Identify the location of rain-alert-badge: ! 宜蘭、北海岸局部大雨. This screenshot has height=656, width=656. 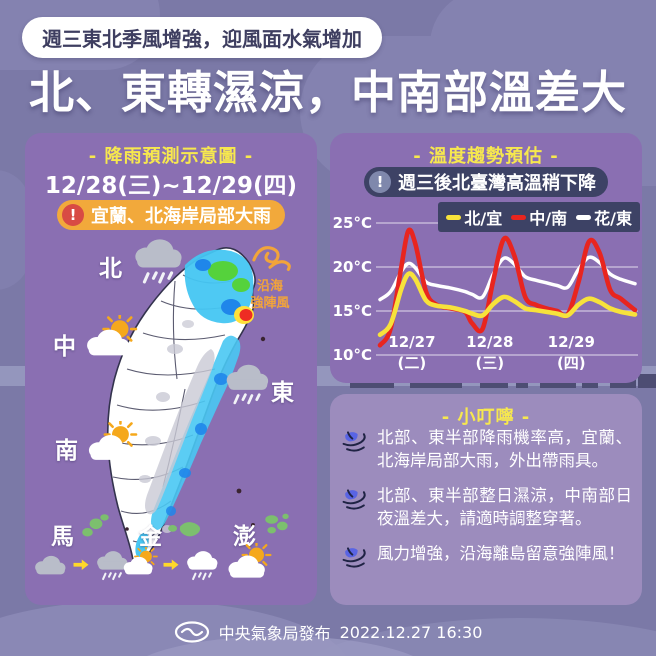
(171, 215).